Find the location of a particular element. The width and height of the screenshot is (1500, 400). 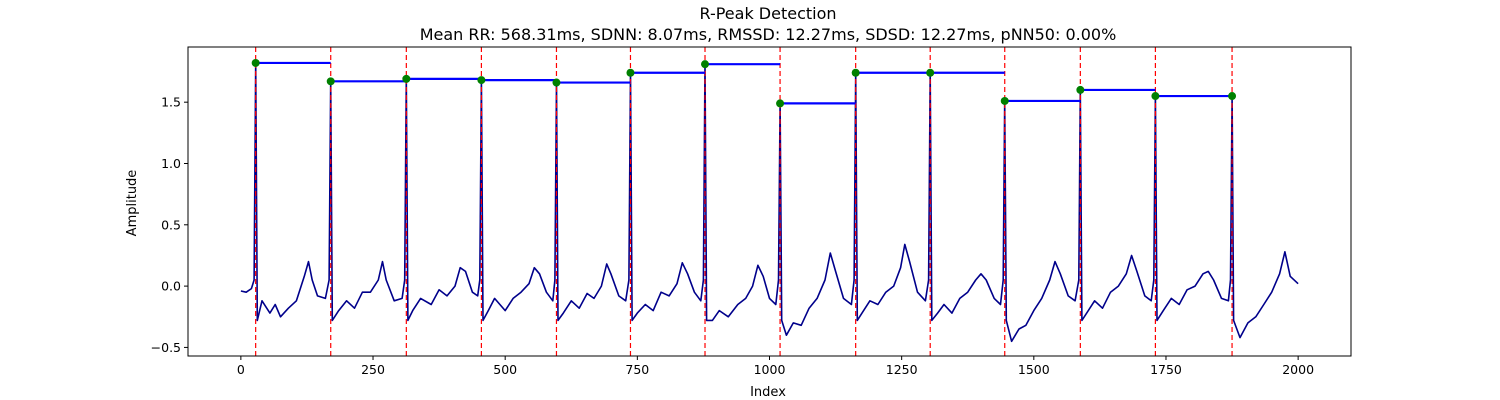

x-tick-label-7: 1750 is located at coordinates (1166, 369).